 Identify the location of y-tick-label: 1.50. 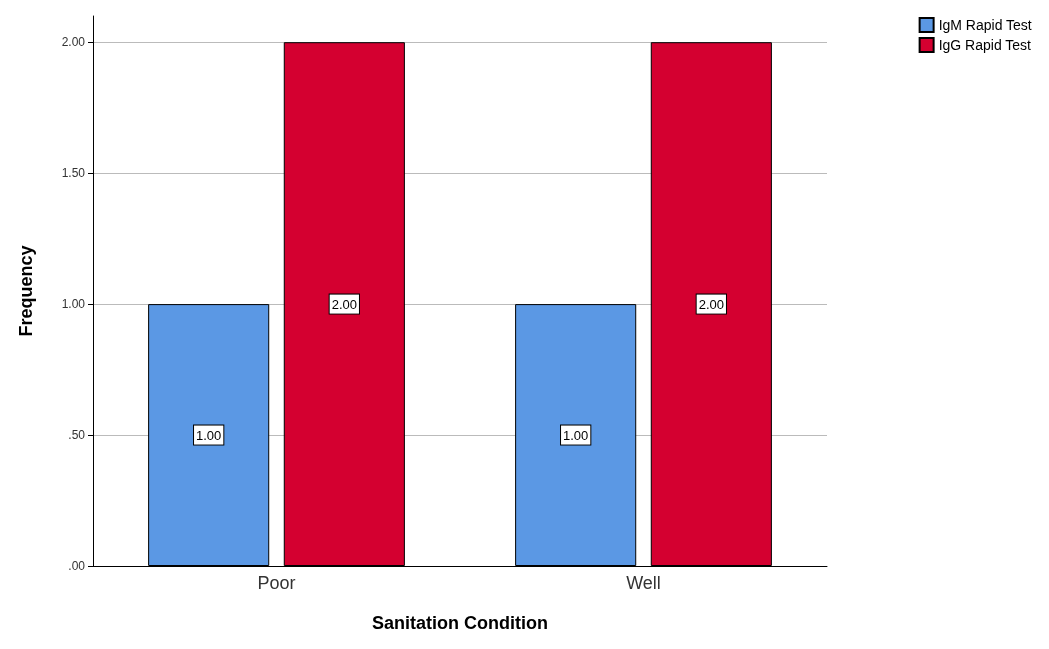
(73, 173).